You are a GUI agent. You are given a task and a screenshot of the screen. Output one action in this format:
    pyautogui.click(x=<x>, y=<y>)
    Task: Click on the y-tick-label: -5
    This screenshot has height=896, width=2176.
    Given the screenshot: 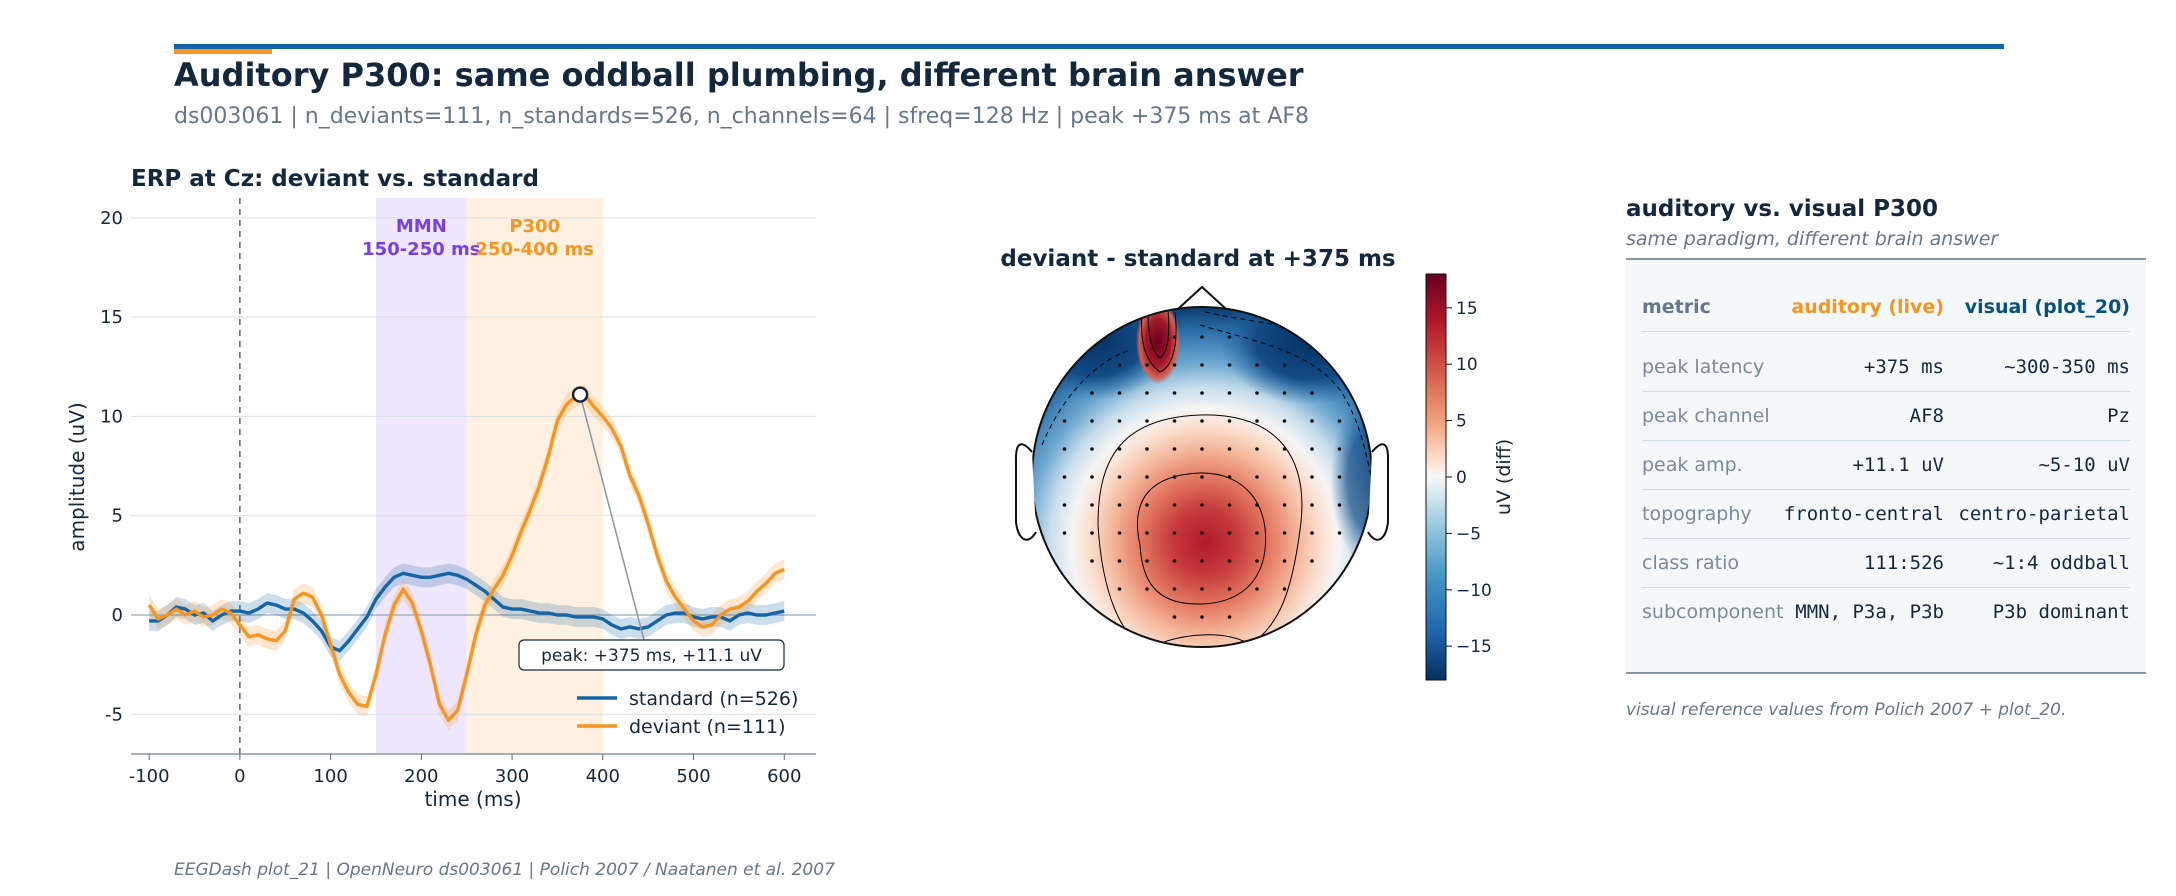 What is the action you would take?
    pyautogui.click(x=114, y=714)
    